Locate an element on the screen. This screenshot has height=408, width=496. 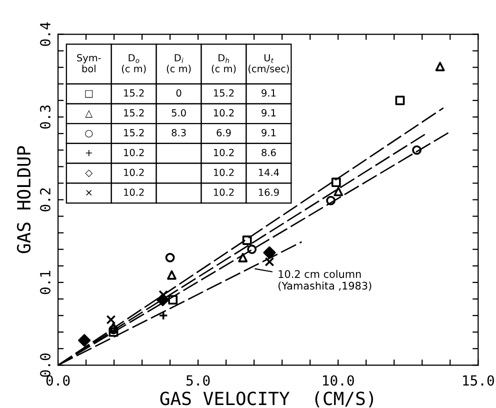
y-tick-label: 0.4 is located at coordinates (45, 34).